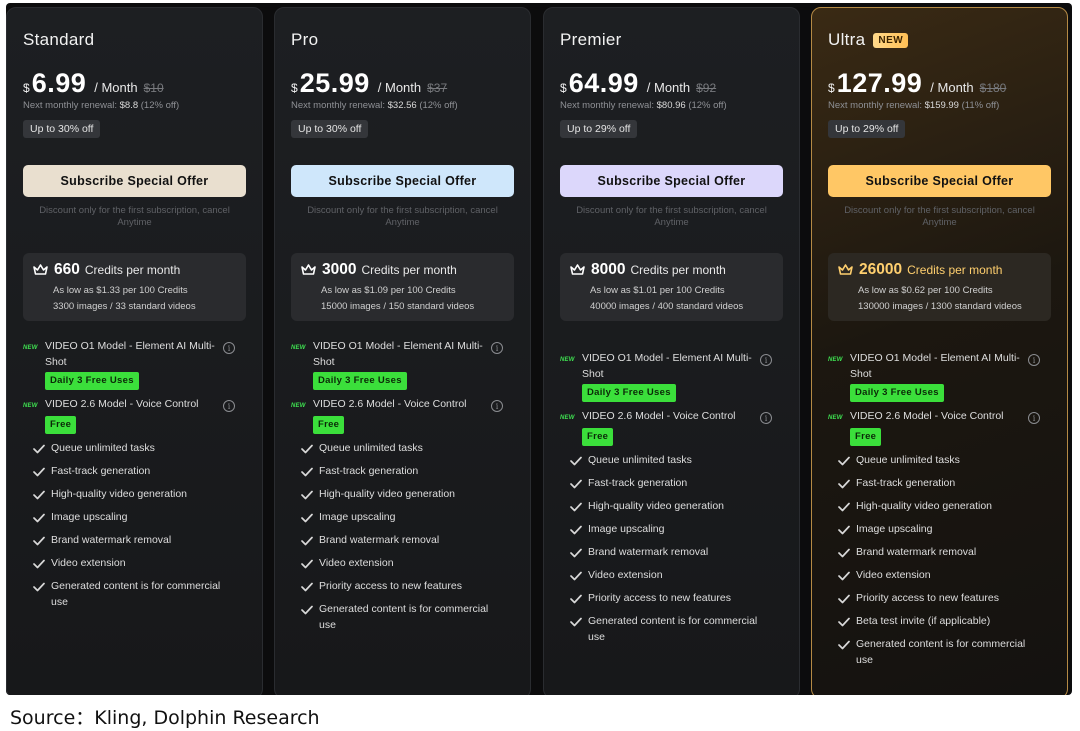 This screenshot has width=1080, height=731. What do you see at coordinates (406, 563) in the screenshot?
I see `feature-item: Video extension` at bounding box center [406, 563].